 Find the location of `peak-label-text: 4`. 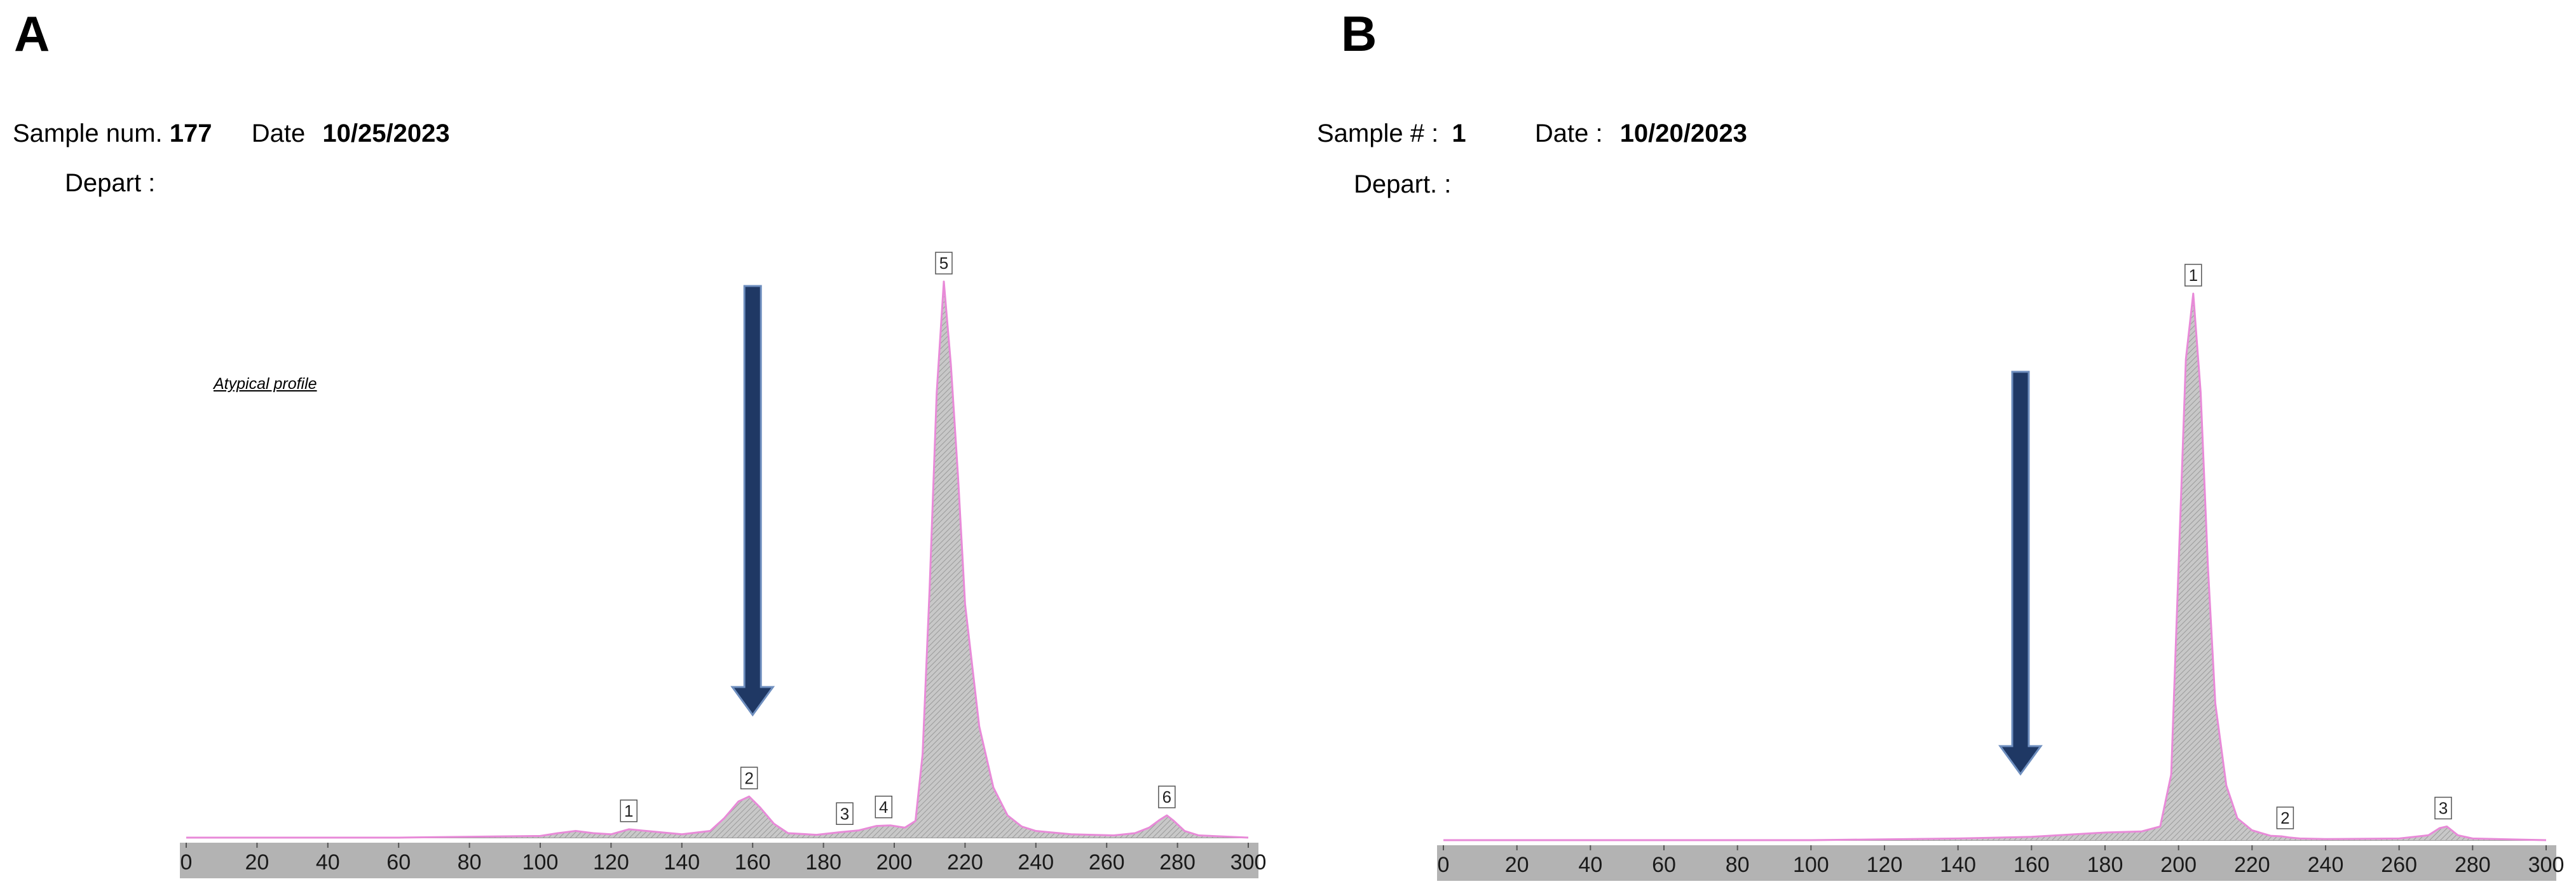

peak-label-text: 4 is located at coordinates (883, 807).